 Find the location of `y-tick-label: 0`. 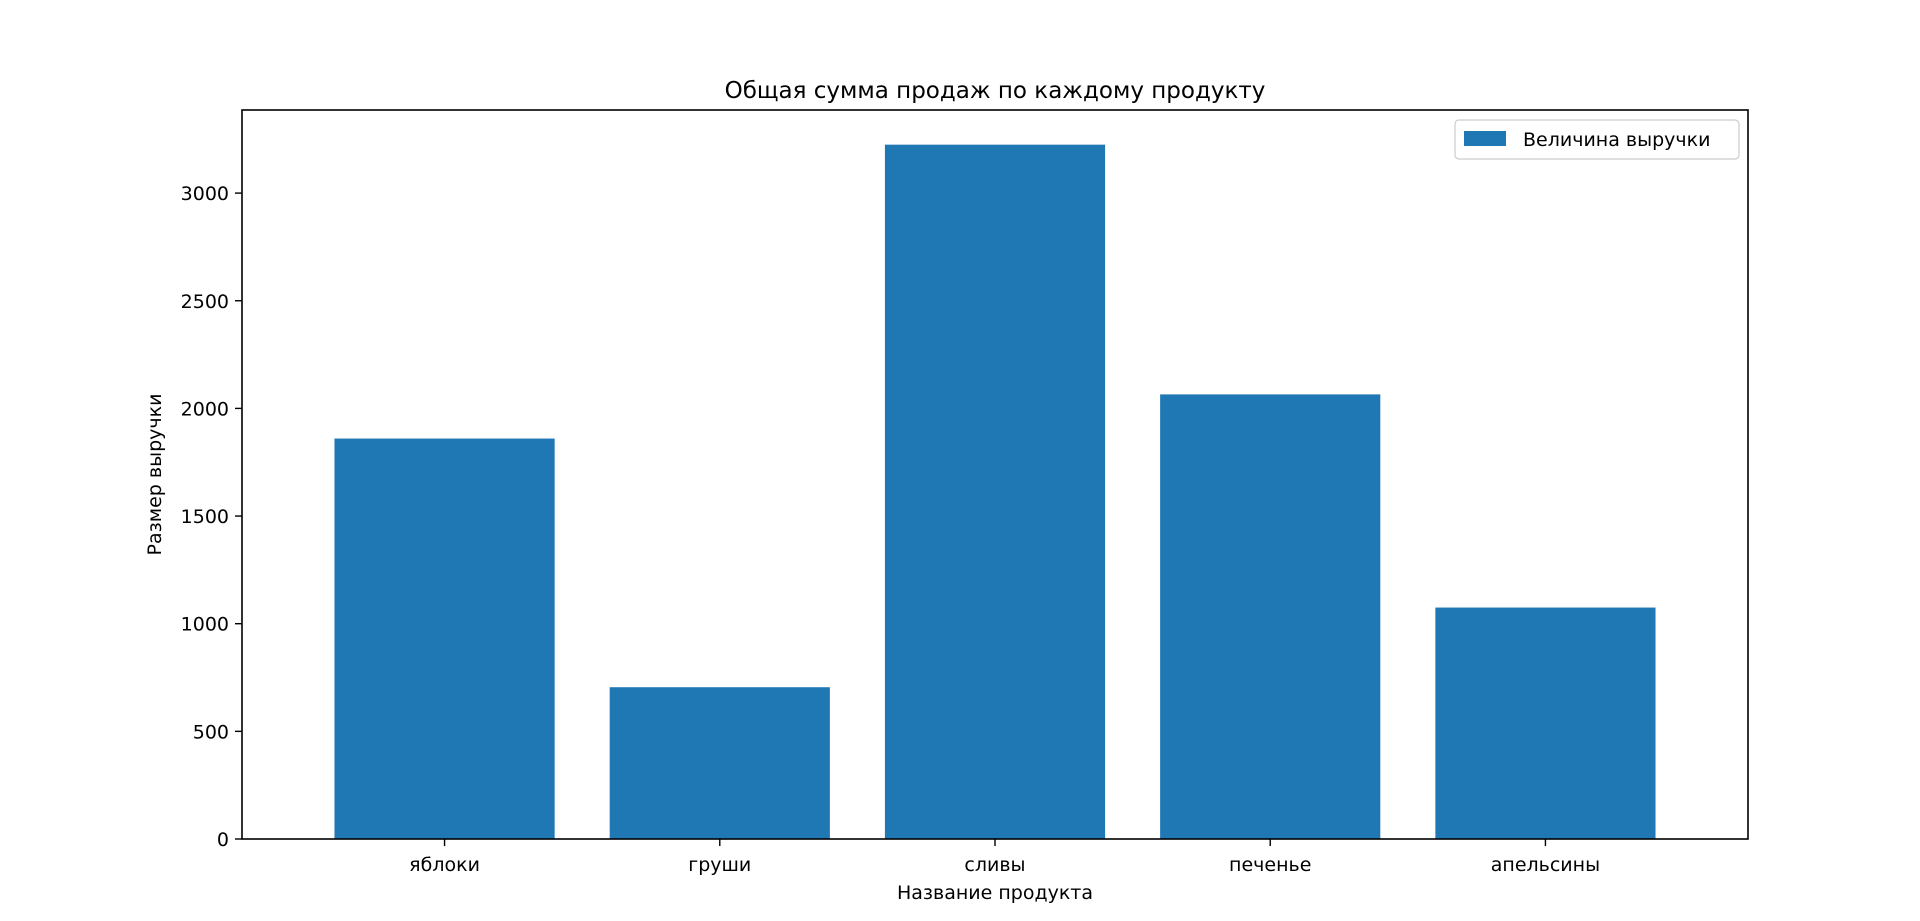

y-tick-label: 0 is located at coordinates (223, 840).